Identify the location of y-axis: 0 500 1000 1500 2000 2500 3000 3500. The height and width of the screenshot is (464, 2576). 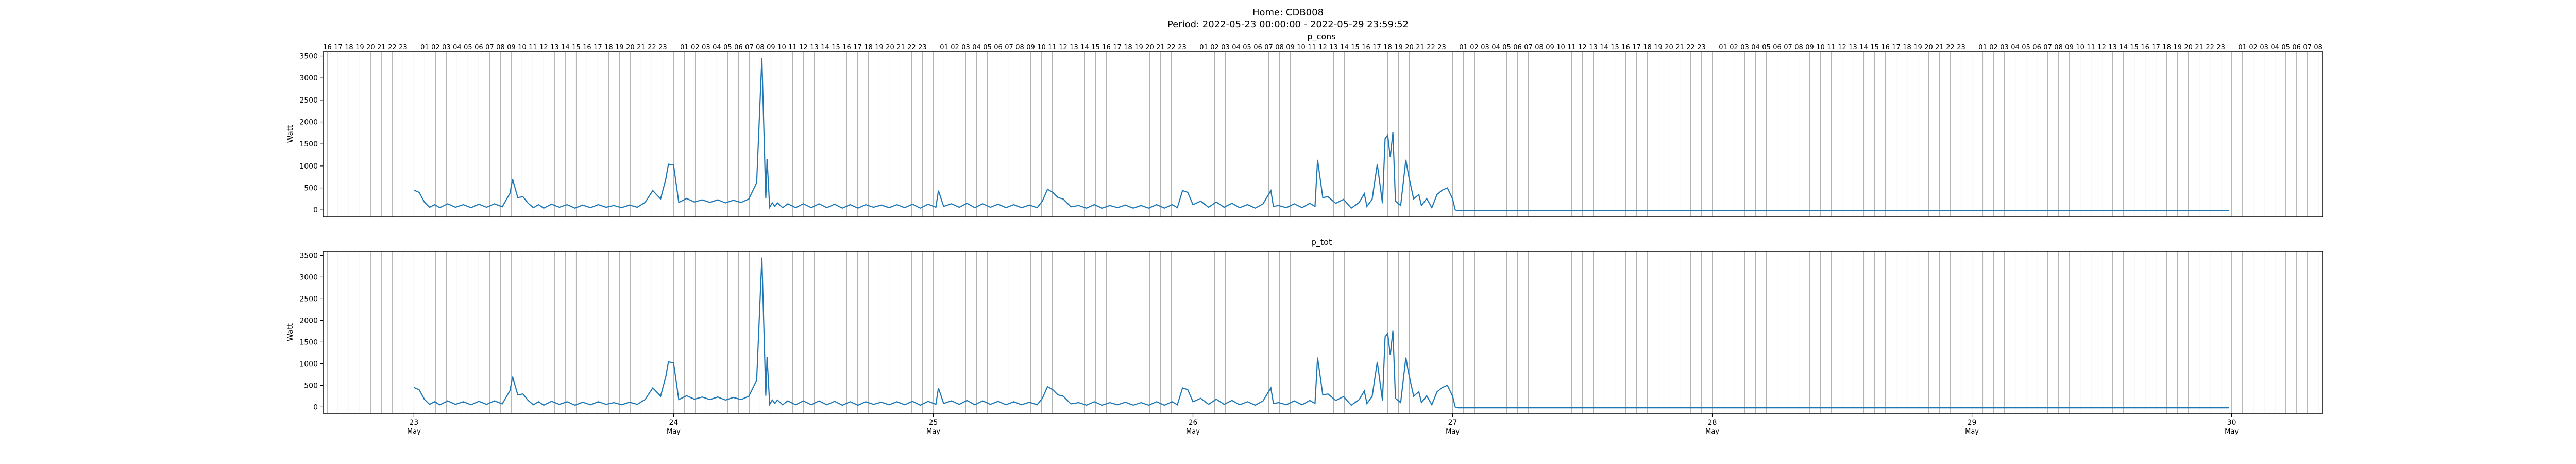
(311, 331).